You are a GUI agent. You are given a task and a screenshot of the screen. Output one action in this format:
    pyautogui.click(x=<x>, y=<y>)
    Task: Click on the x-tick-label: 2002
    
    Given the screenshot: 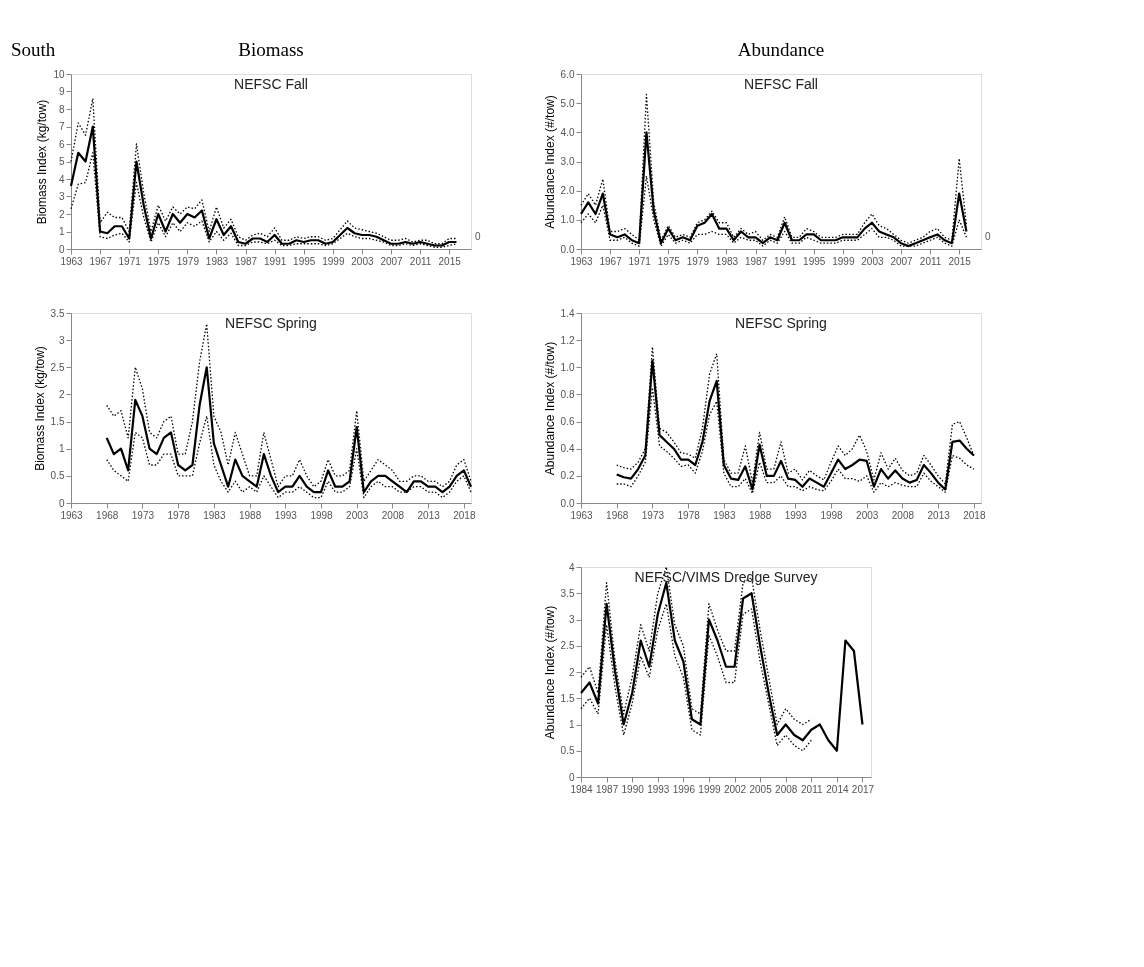 What is the action you would take?
    pyautogui.click(x=735, y=789)
    